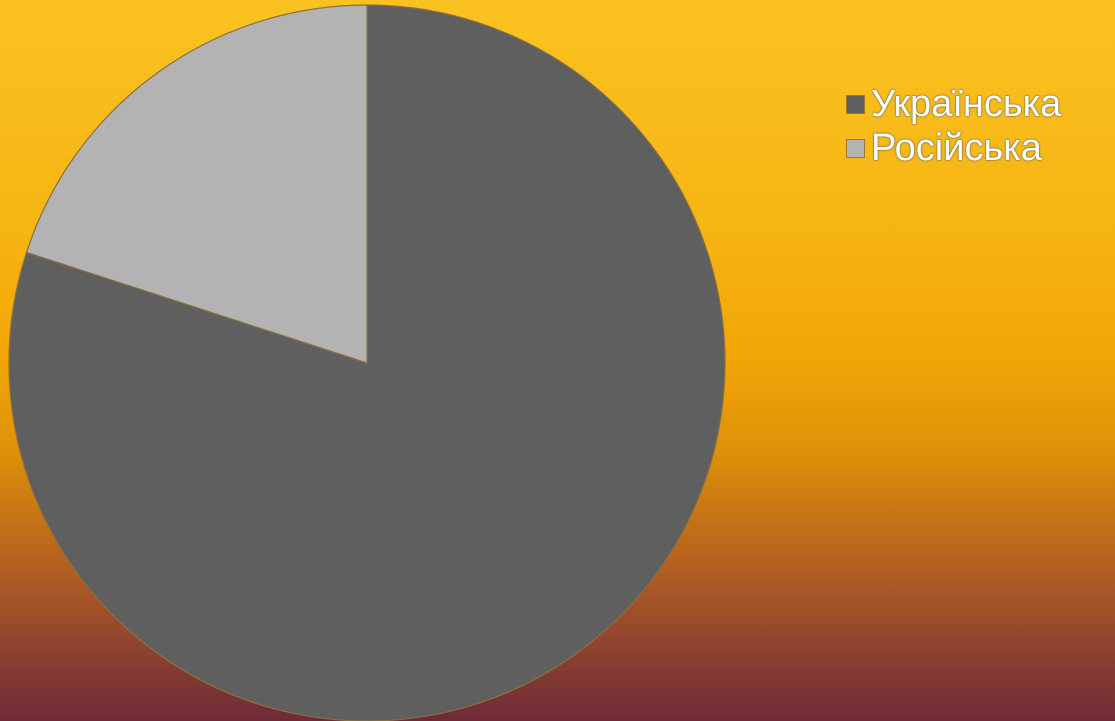  I want to click on legend-label-ukrainian: Українська, so click(966, 104).